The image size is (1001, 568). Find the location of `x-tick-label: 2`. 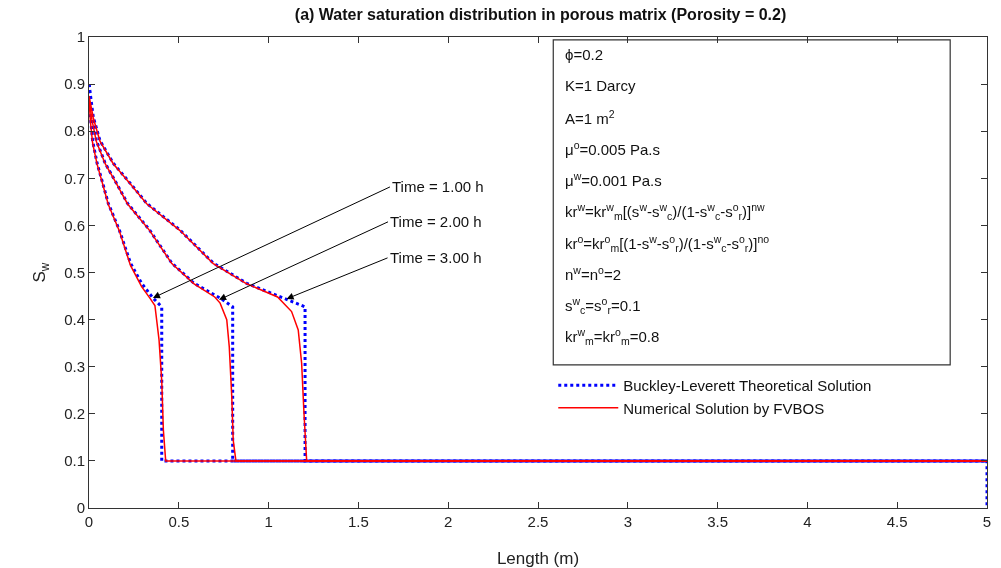

x-tick-label: 2 is located at coordinates (448, 521).